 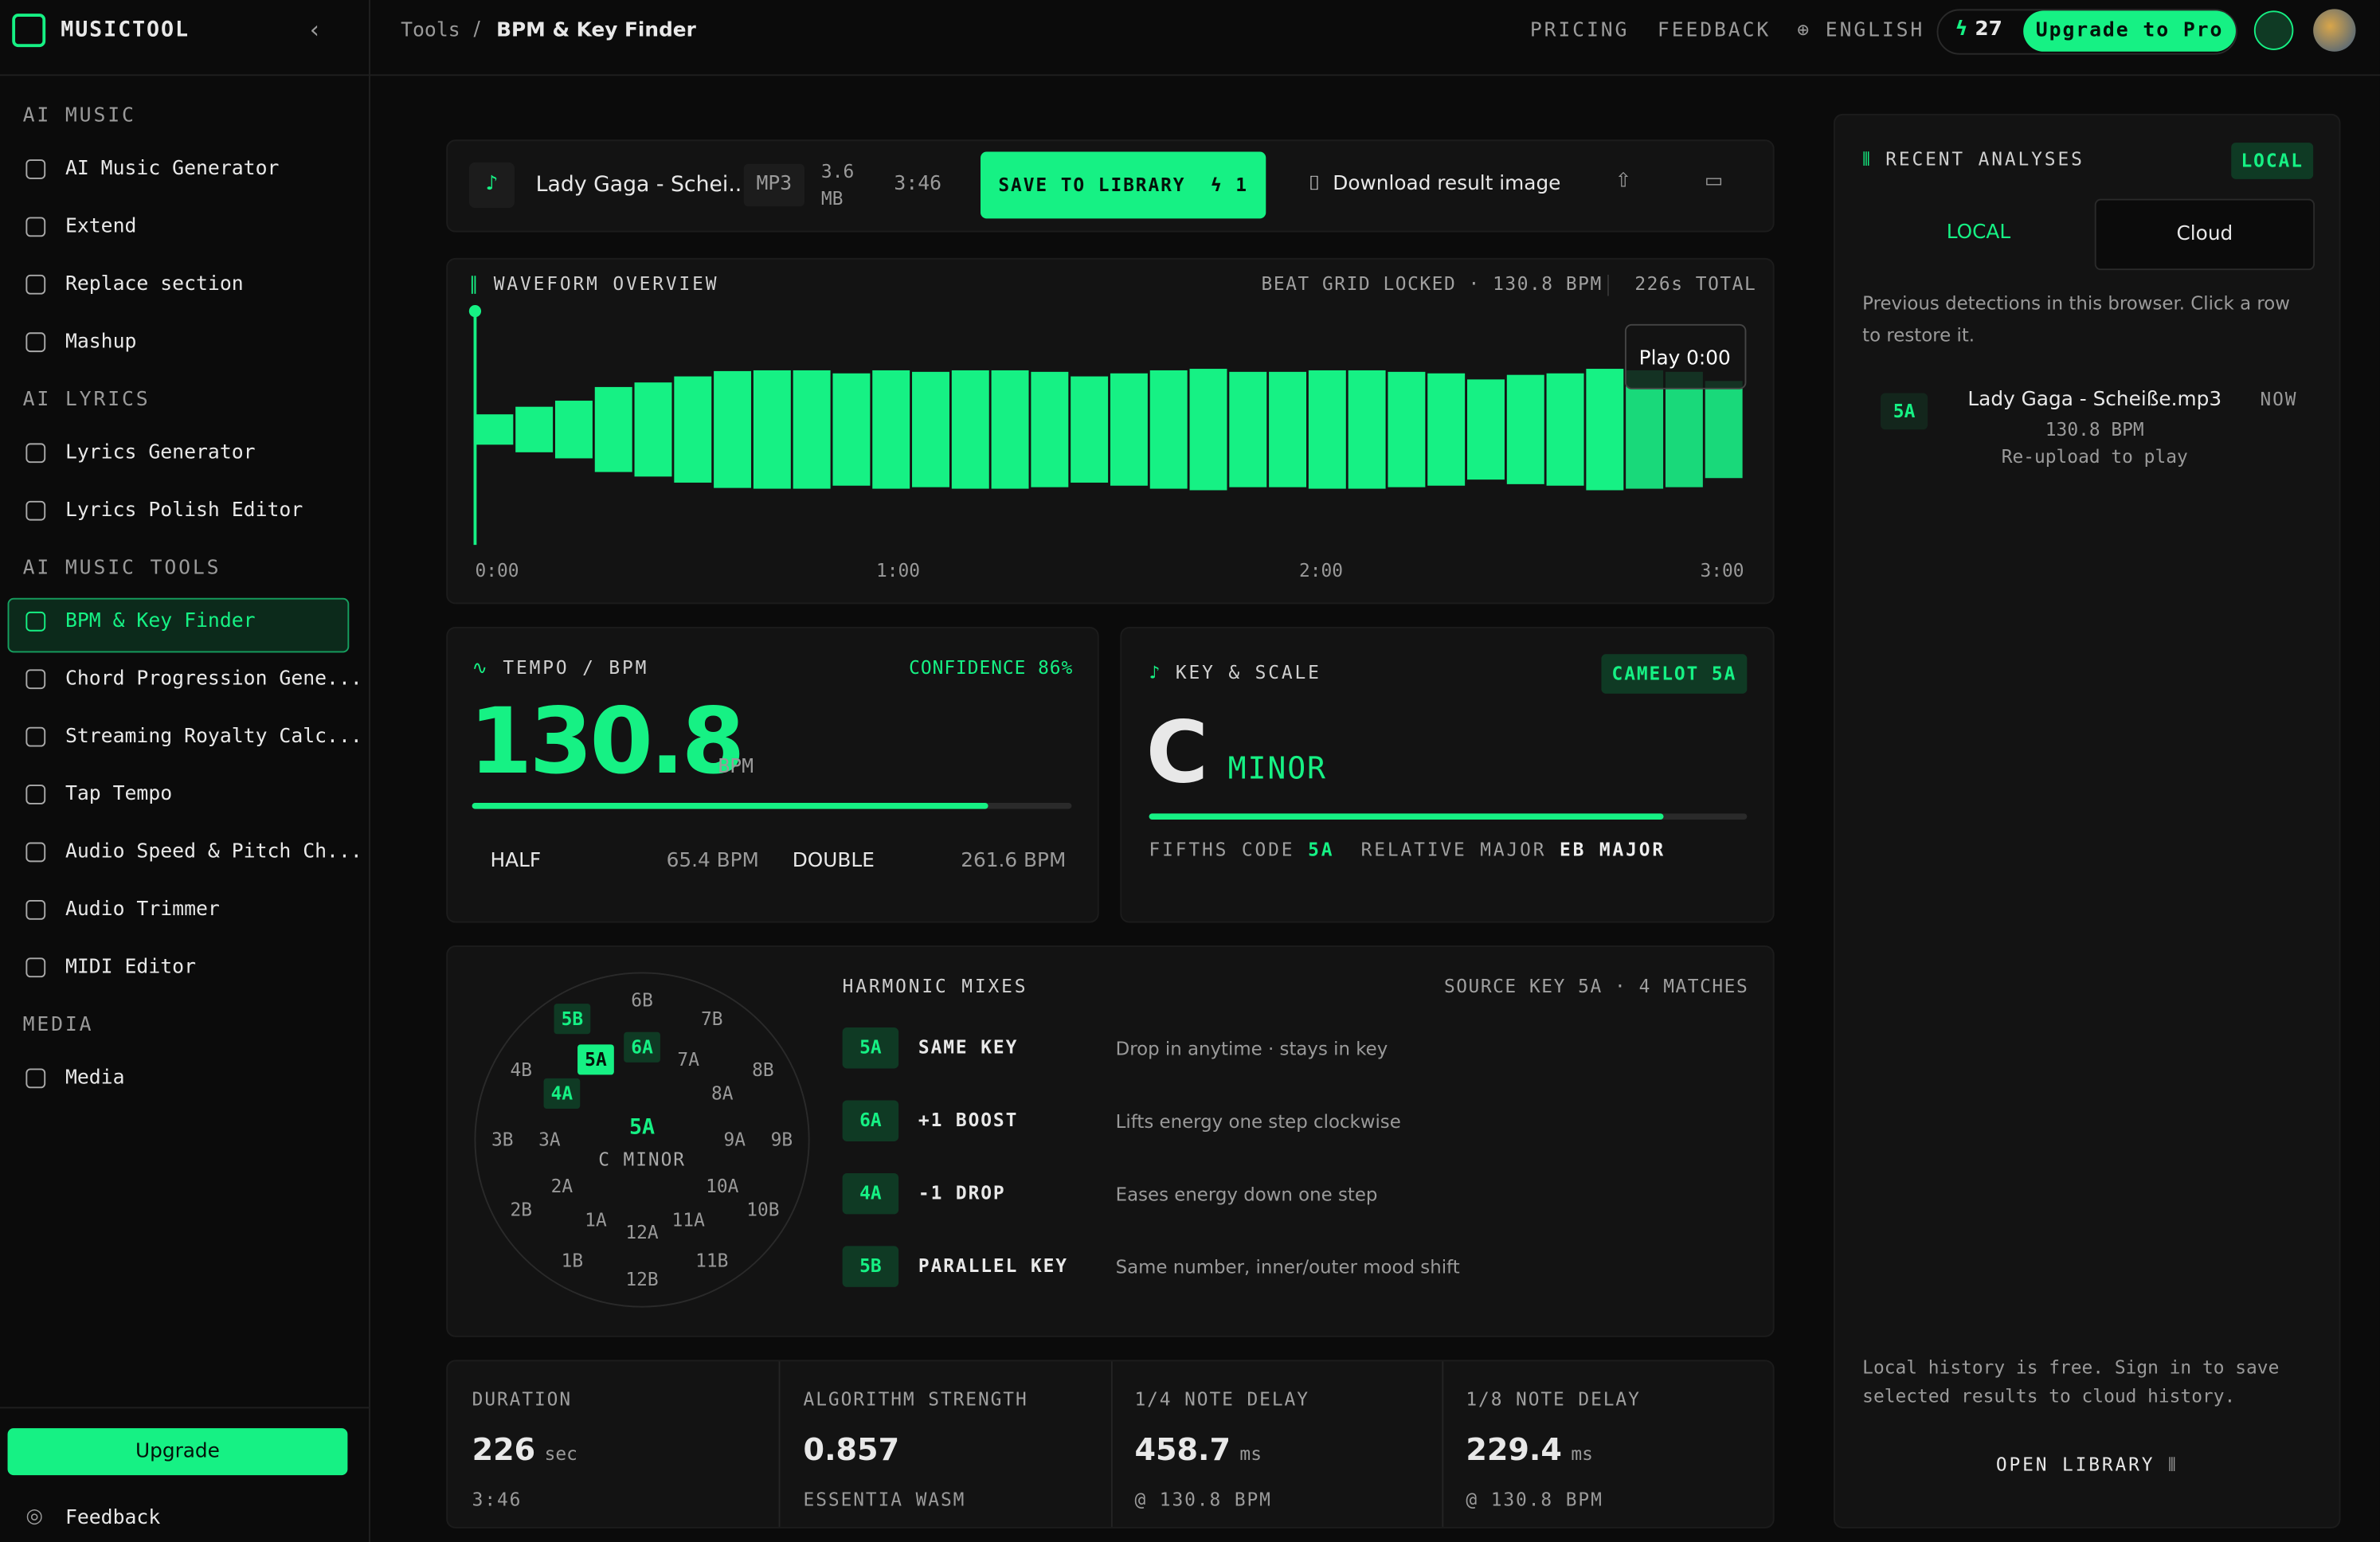 I want to click on stat-value: 229.4 ms, so click(x=1529, y=1449).